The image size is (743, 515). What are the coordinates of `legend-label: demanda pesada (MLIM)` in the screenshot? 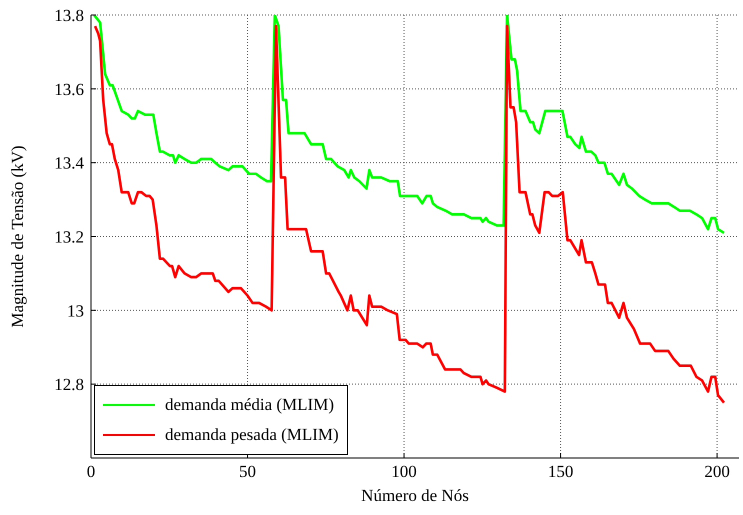 It's located at (252, 435).